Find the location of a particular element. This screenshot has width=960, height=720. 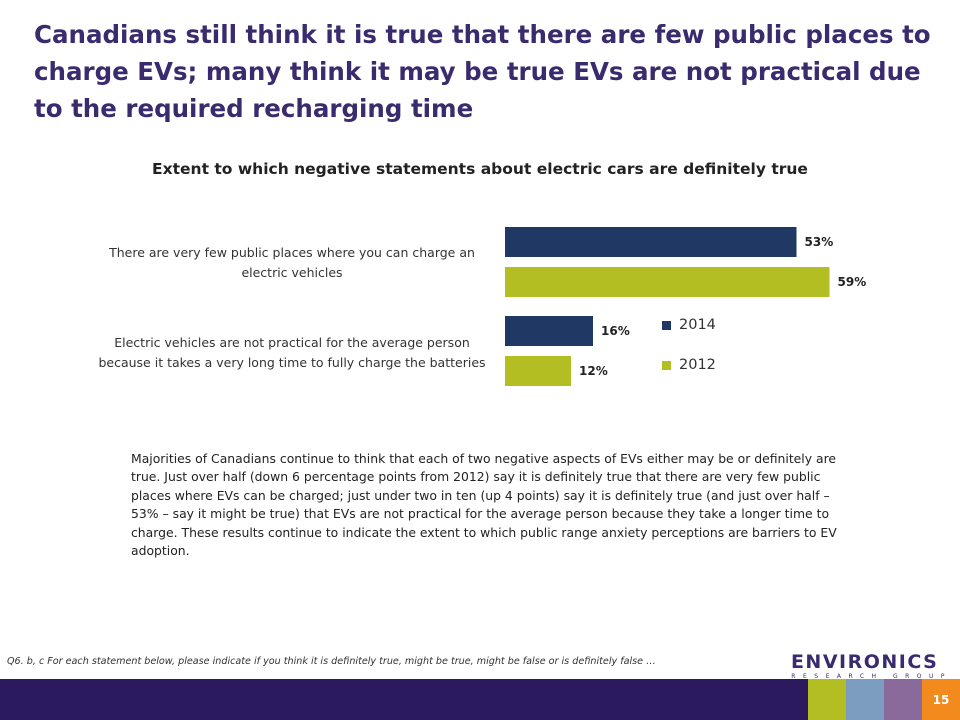

environics-logo: ENVIRONICS RESEARCH GROUP is located at coordinates (864, 666).